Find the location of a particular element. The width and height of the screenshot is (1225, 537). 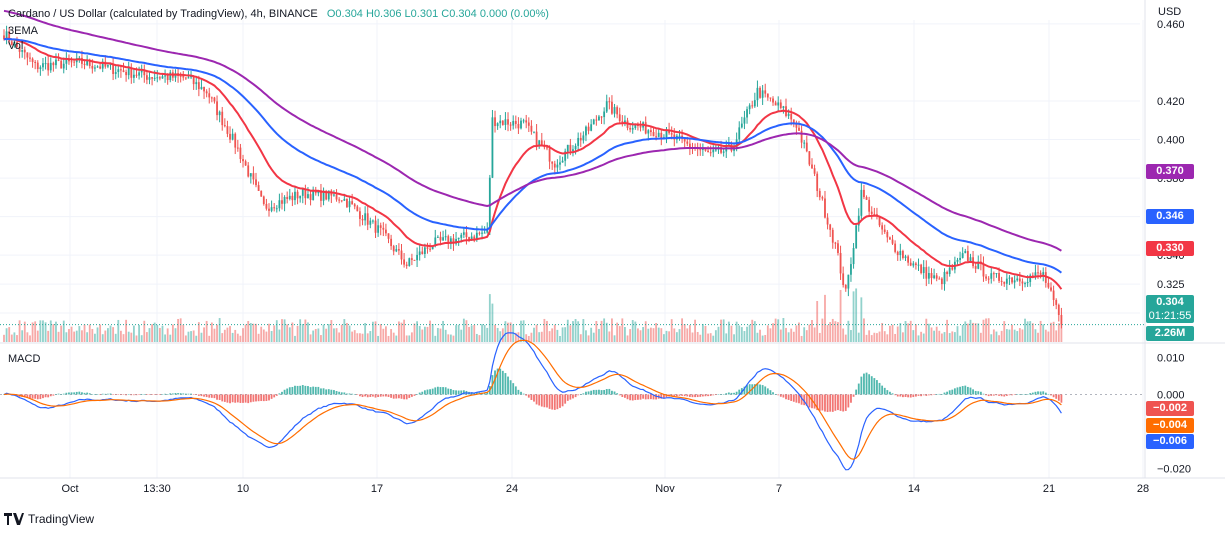

currency-label: USD is located at coordinates (1170, 12).